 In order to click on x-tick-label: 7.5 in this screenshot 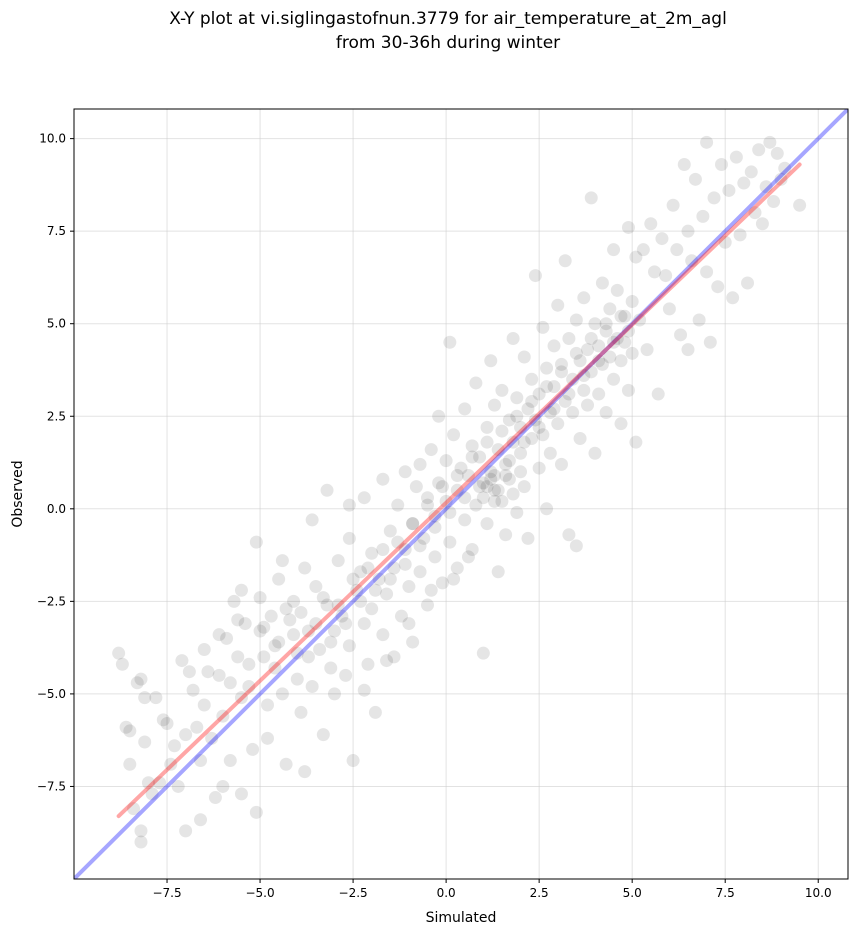, I will do `click(725, 893)`.